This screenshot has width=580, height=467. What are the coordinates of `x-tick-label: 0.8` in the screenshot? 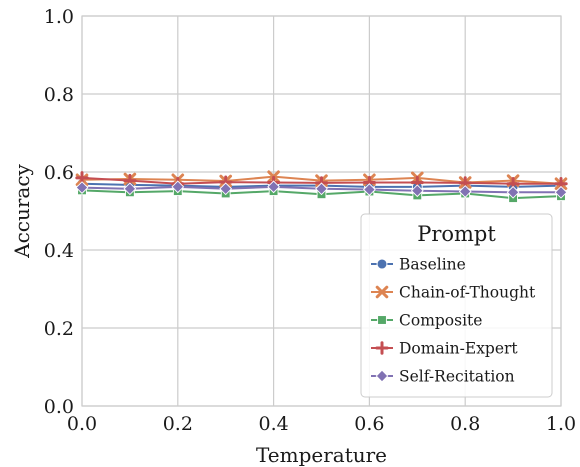 It's located at (465, 424).